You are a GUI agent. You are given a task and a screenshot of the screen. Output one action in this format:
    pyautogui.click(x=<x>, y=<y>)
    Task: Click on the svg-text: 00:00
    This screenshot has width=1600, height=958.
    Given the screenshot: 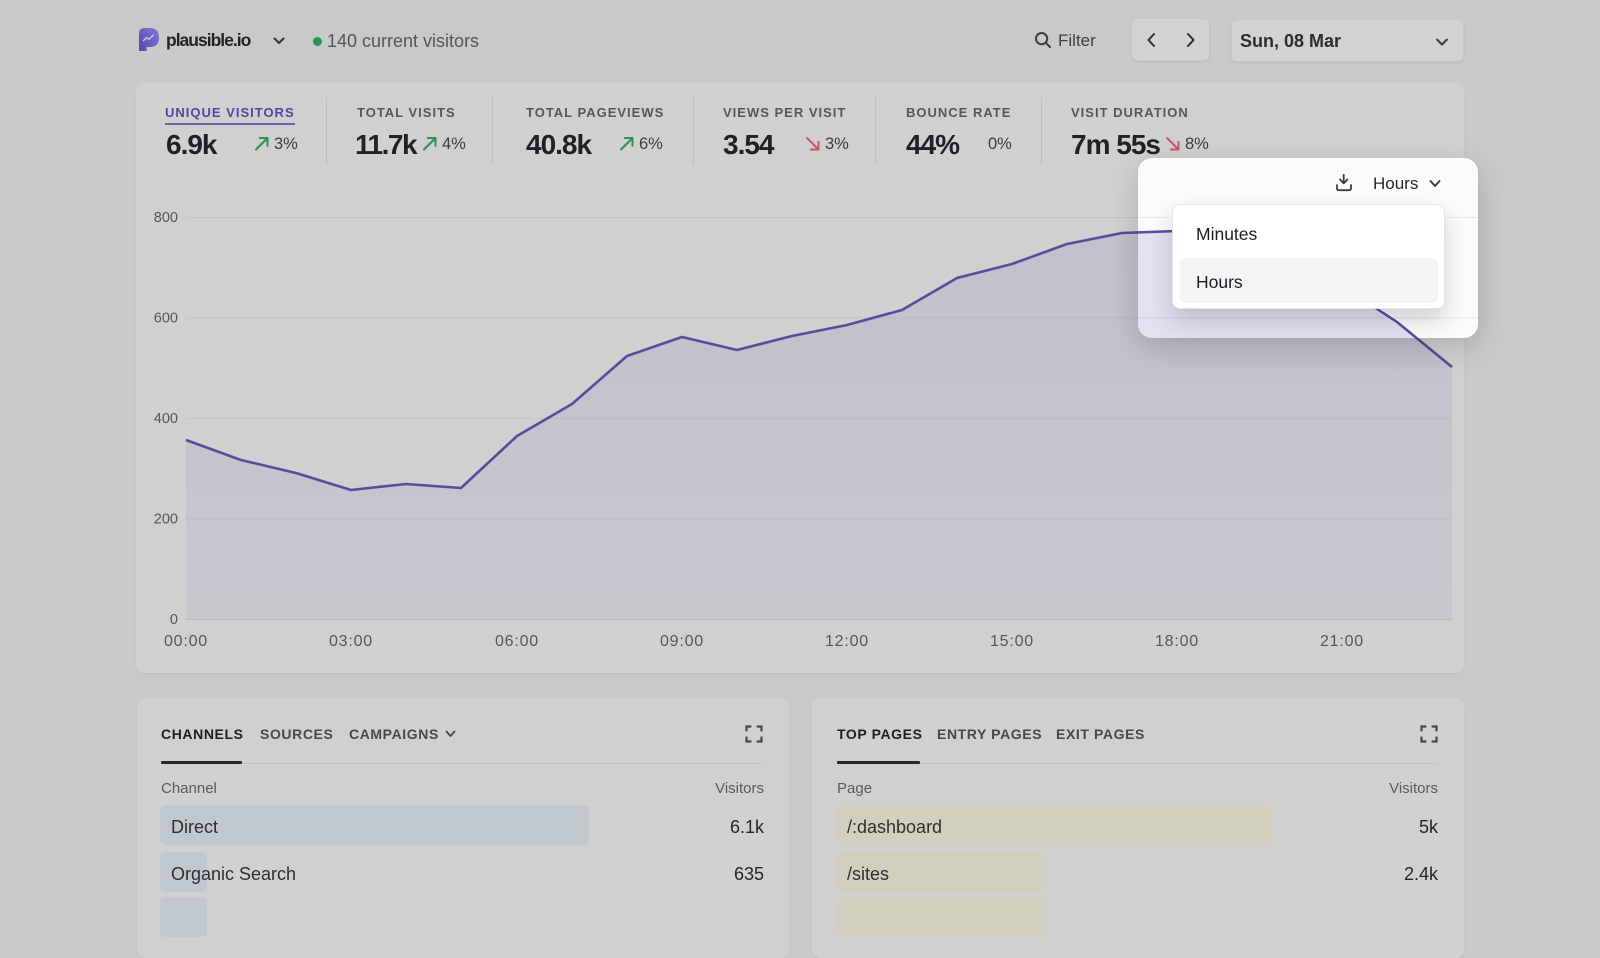 What is the action you would take?
    pyautogui.click(x=186, y=641)
    